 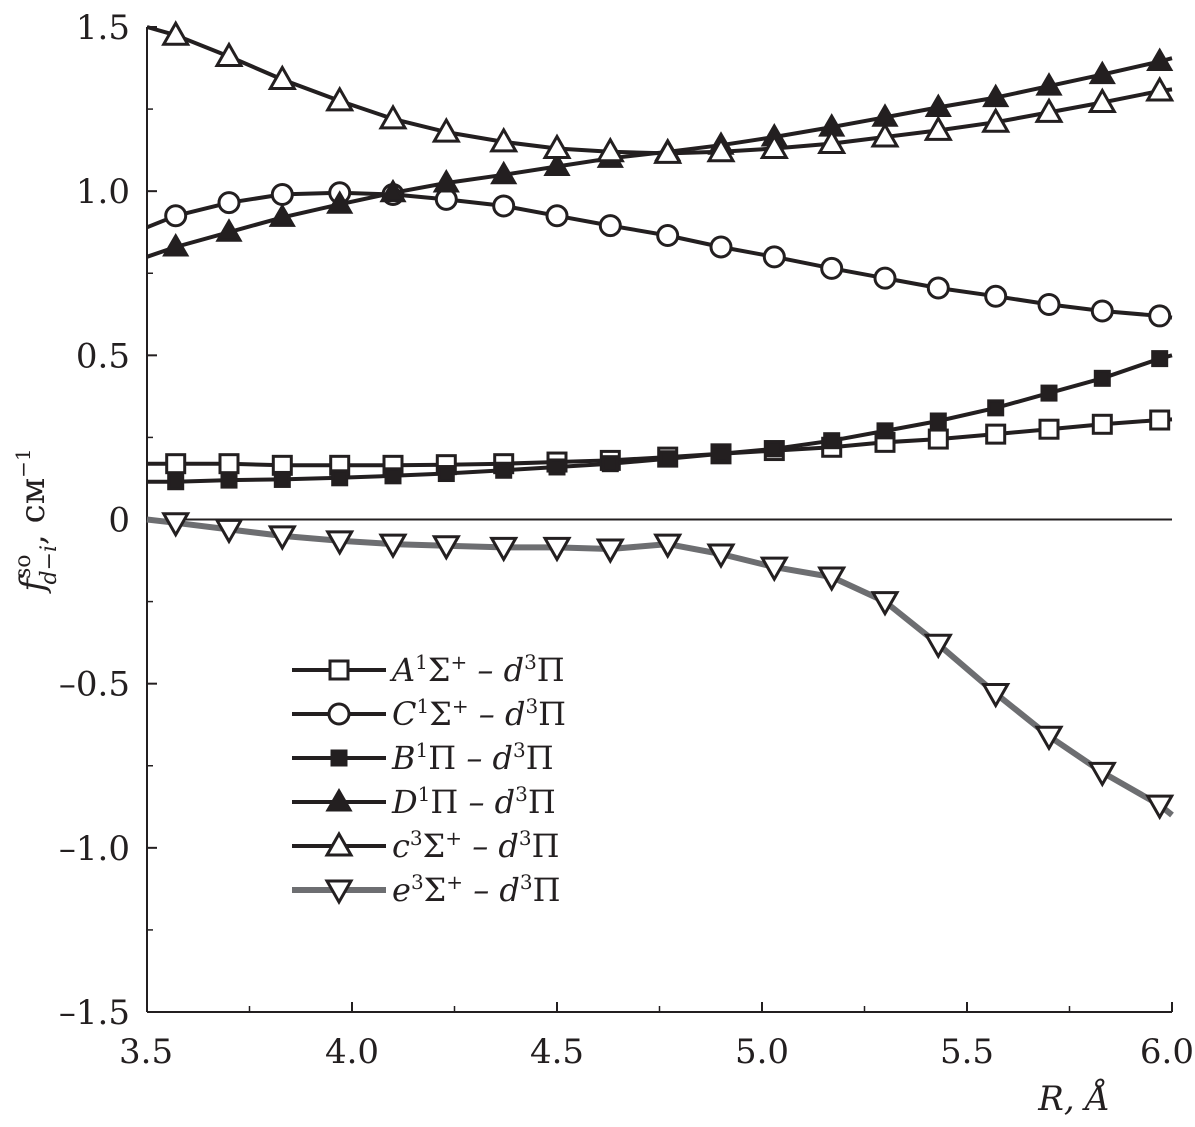 What do you see at coordinates (146, 1052) in the screenshot?
I see `x-tick-label: 3.5` at bounding box center [146, 1052].